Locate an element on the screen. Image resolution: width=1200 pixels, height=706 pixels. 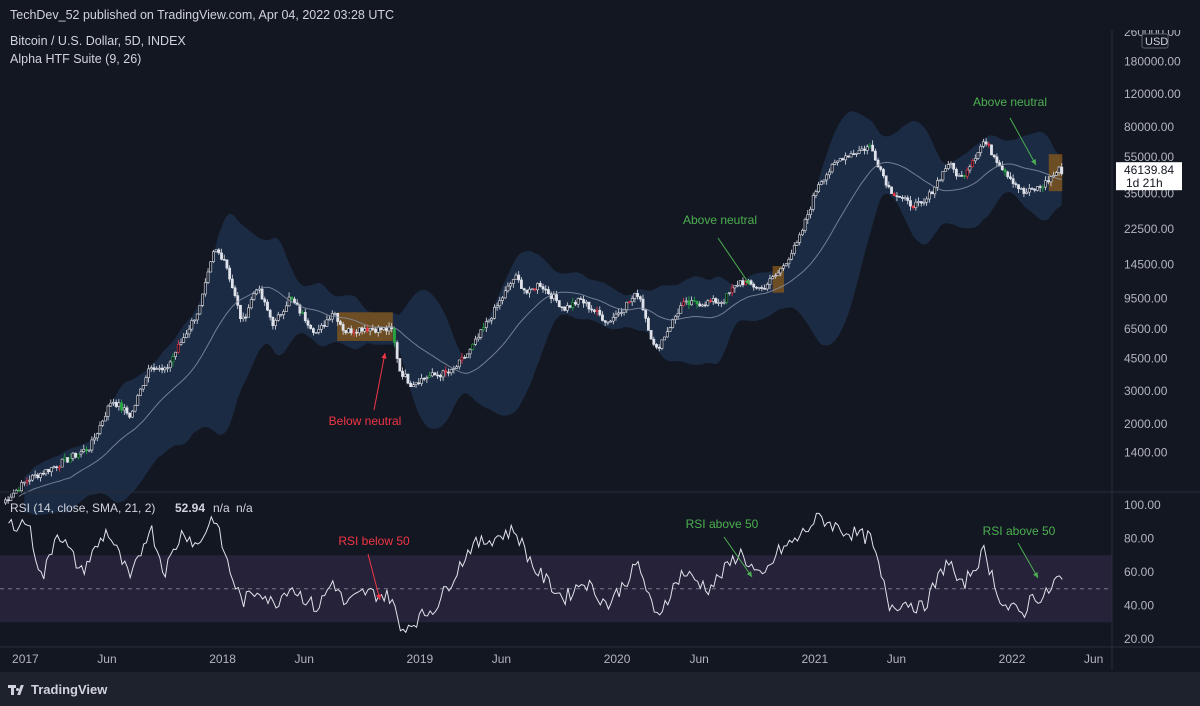
price-axis-label: 180000.00 is located at coordinates (1152, 62).